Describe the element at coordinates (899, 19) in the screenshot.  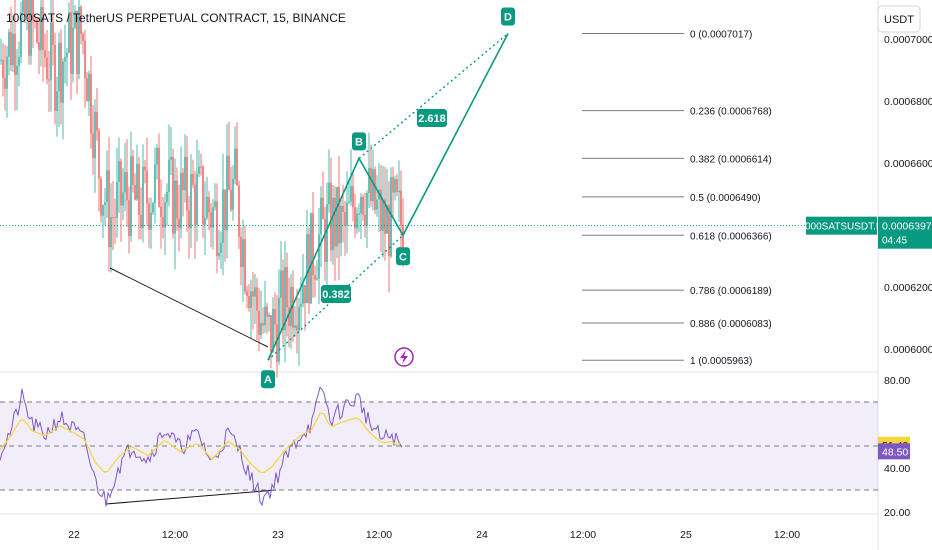
I see `currency-button: USDT` at that location.